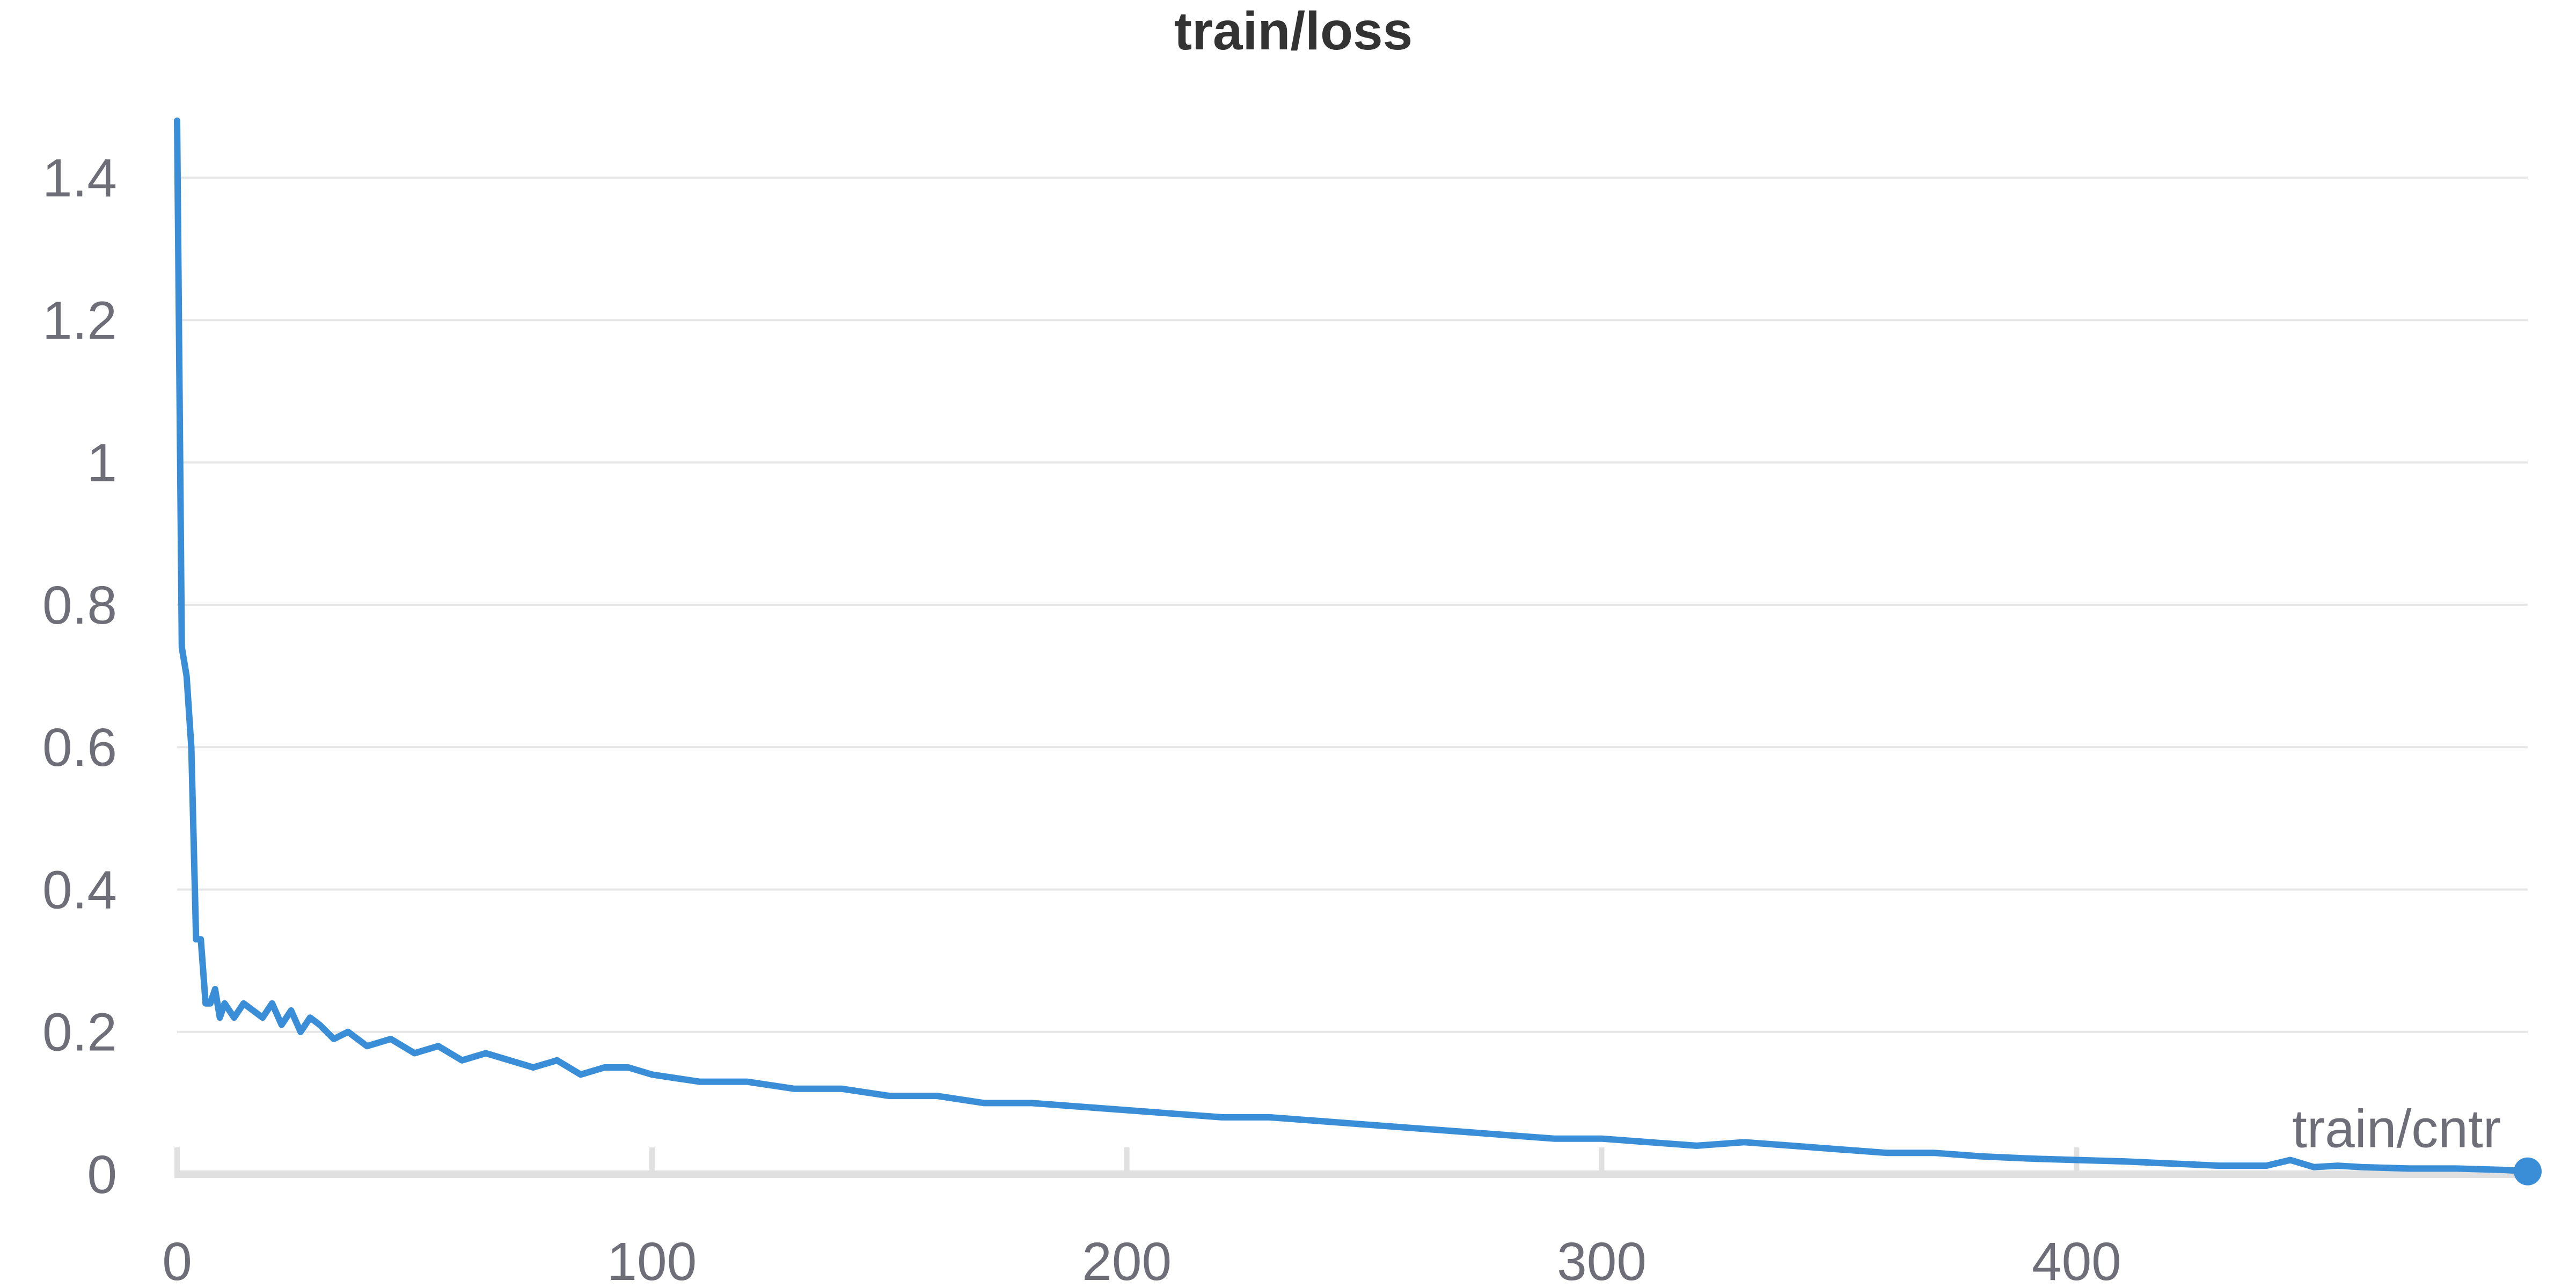 This screenshot has height=1288, width=2576. What do you see at coordinates (79, 178) in the screenshot?
I see `y-tick-label: 1.4` at bounding box center [79, 178].